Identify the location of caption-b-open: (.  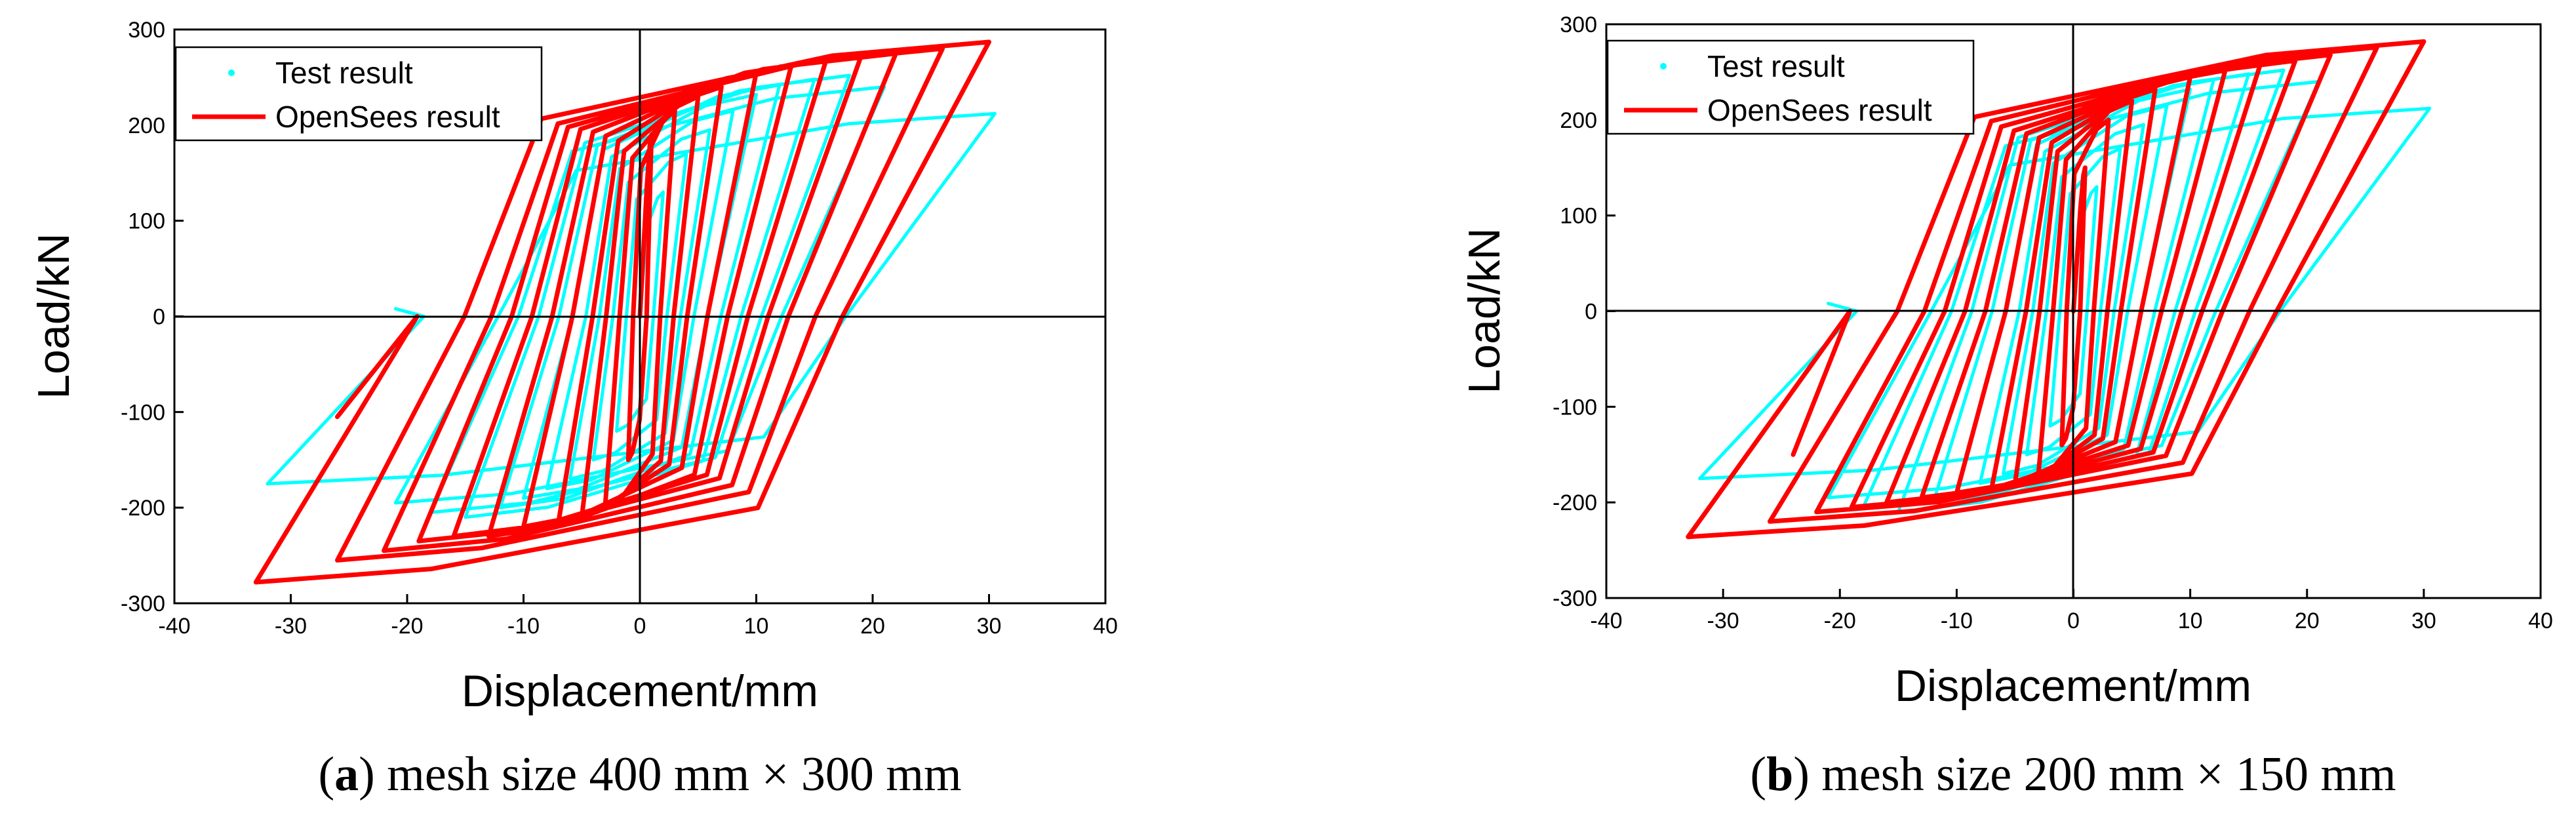
(1758, 774).